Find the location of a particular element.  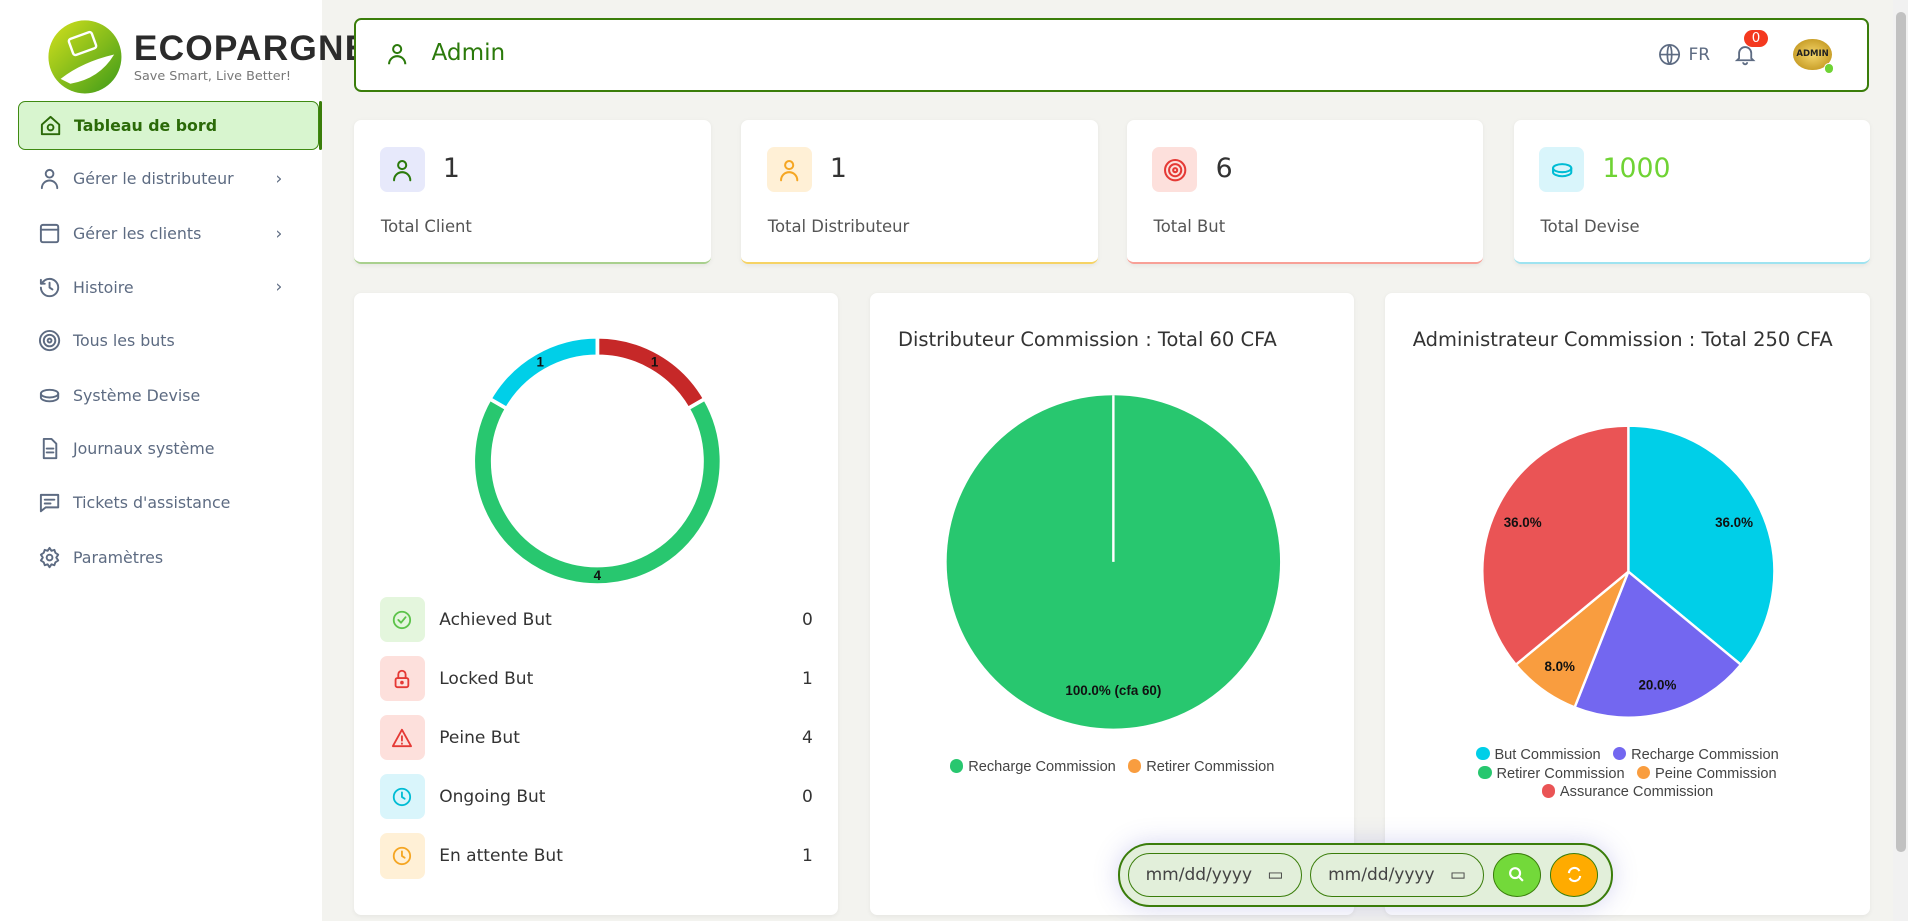

top-header: Admin FR 0 ADMIN is located at coordinates (1111, 55).